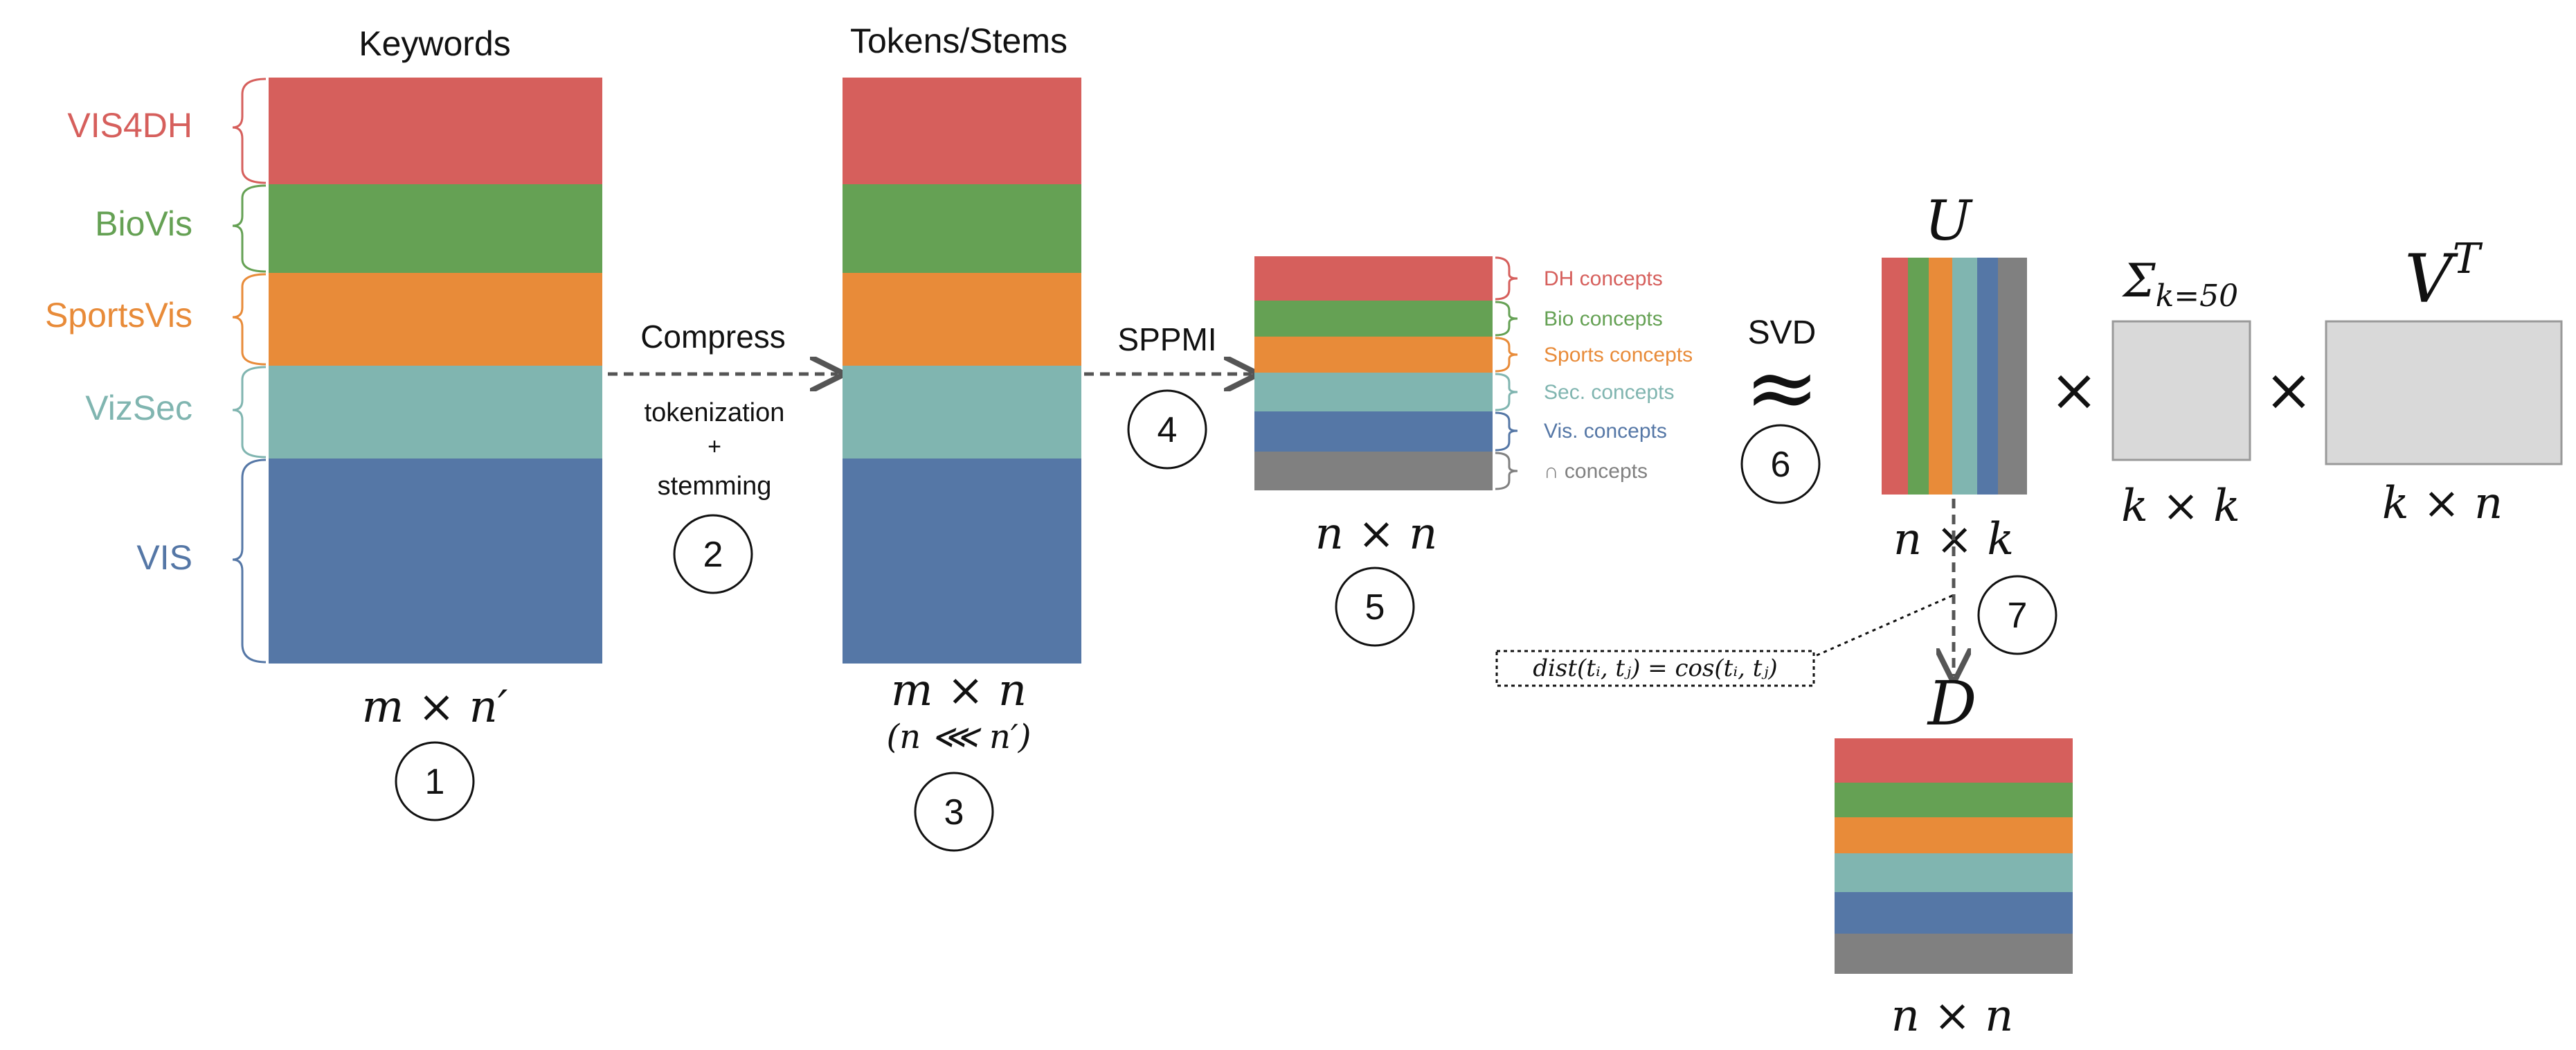 The image size is (2576, 1050). I want to click on d-band-intersection, so click(1954, 954).